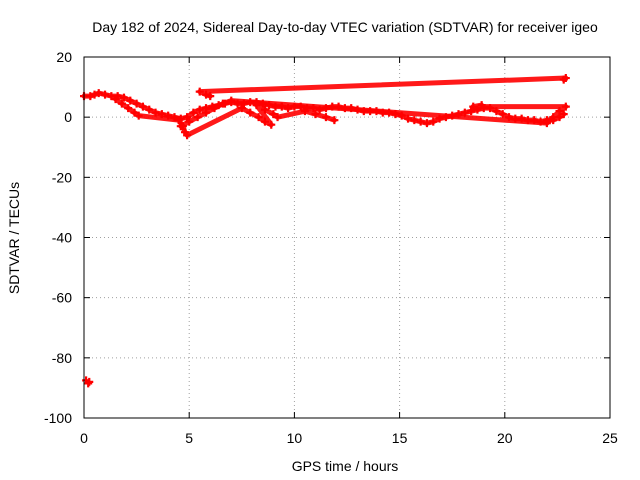 This screenshot has width=640, height=480. I want to click on y-tick-label: -80, so click(62, 358).